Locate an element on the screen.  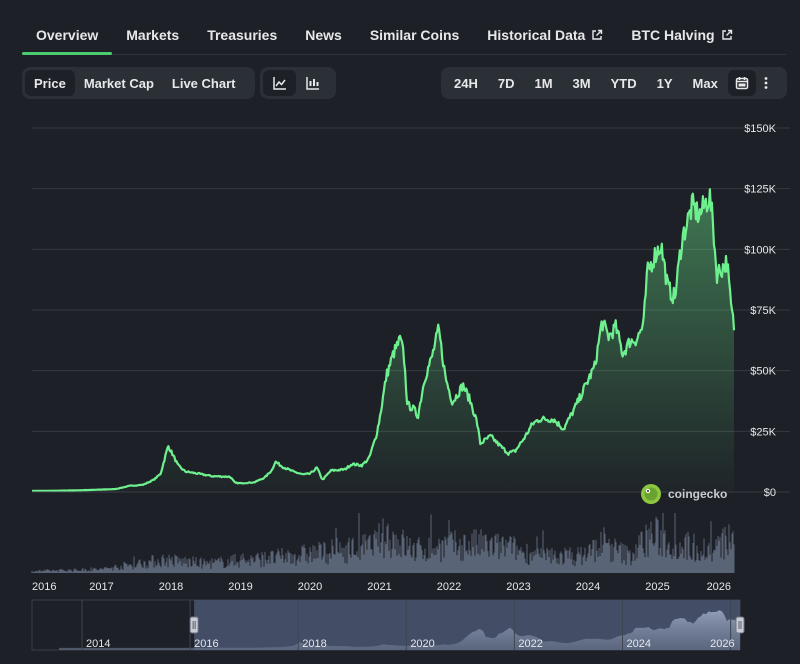
tab-overview: Overview is located at coordinates (67, 37).